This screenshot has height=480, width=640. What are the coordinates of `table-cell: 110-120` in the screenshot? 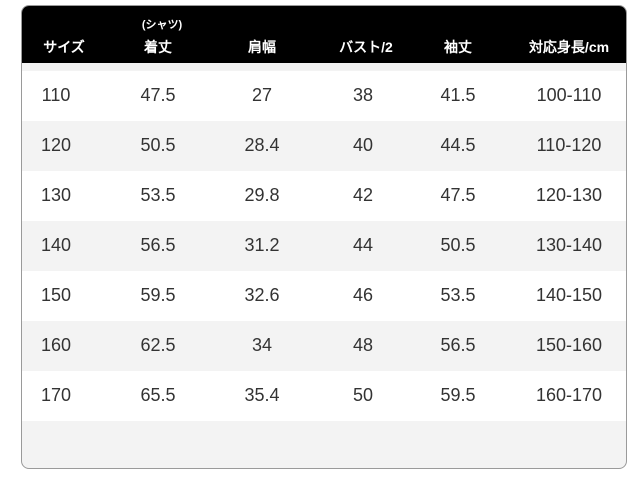 It's located at (569, 145).